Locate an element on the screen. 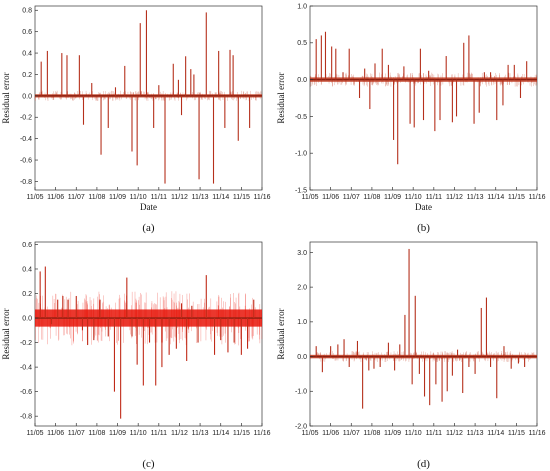 The height and width of the screenshot is (471, 550). panel-label: (a) is located at coordinates (148, 228).